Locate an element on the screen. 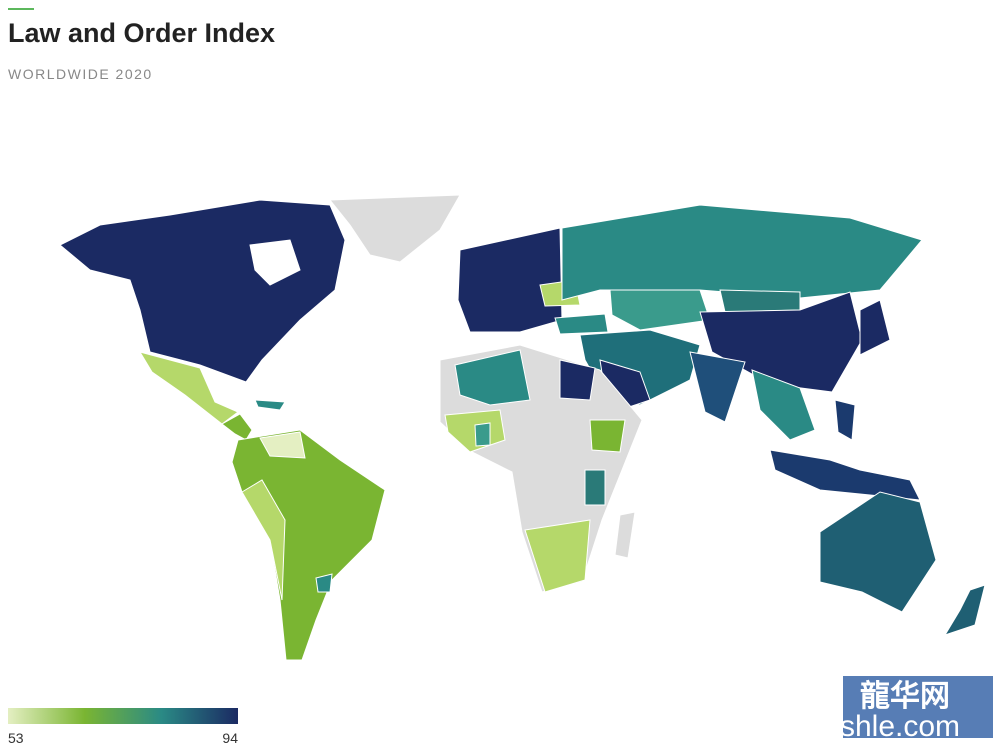 This screenshot has height=750, width=1000. venezuela is located at coordinates (282, 445).